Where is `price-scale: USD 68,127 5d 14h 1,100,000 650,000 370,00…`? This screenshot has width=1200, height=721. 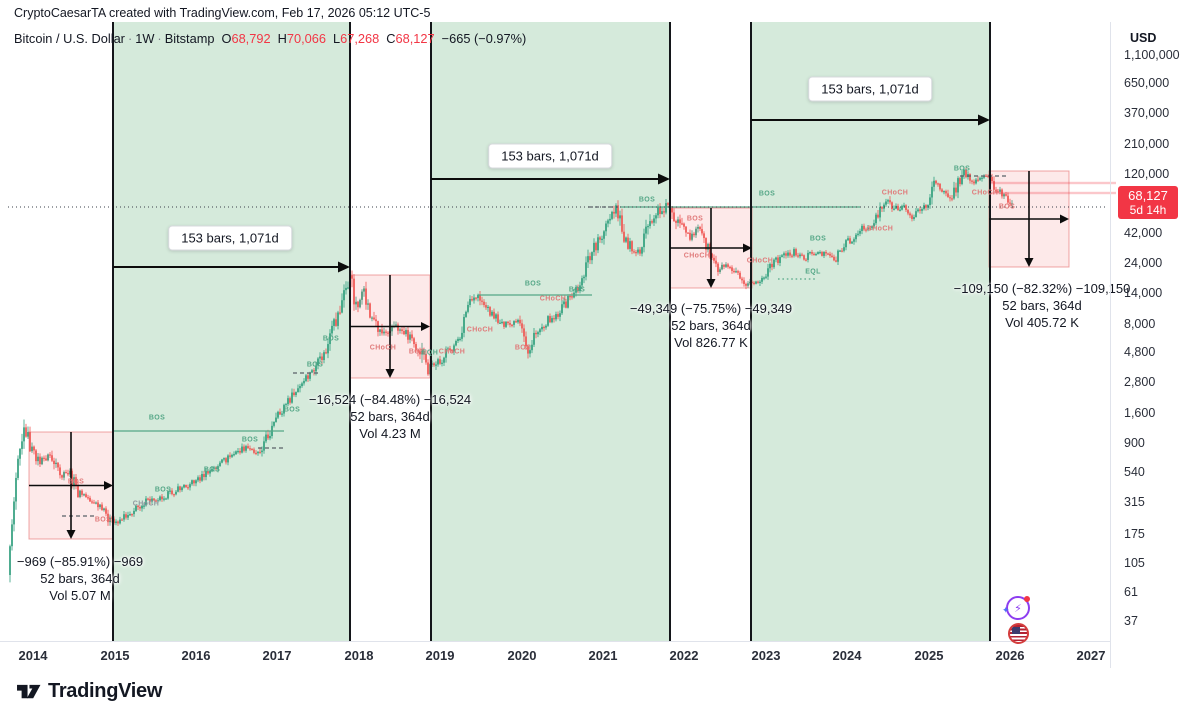
price-scale: USD 68,127 5d 14h 1,100,000 650,000 370,00… is located at coordinates (1155, 334).